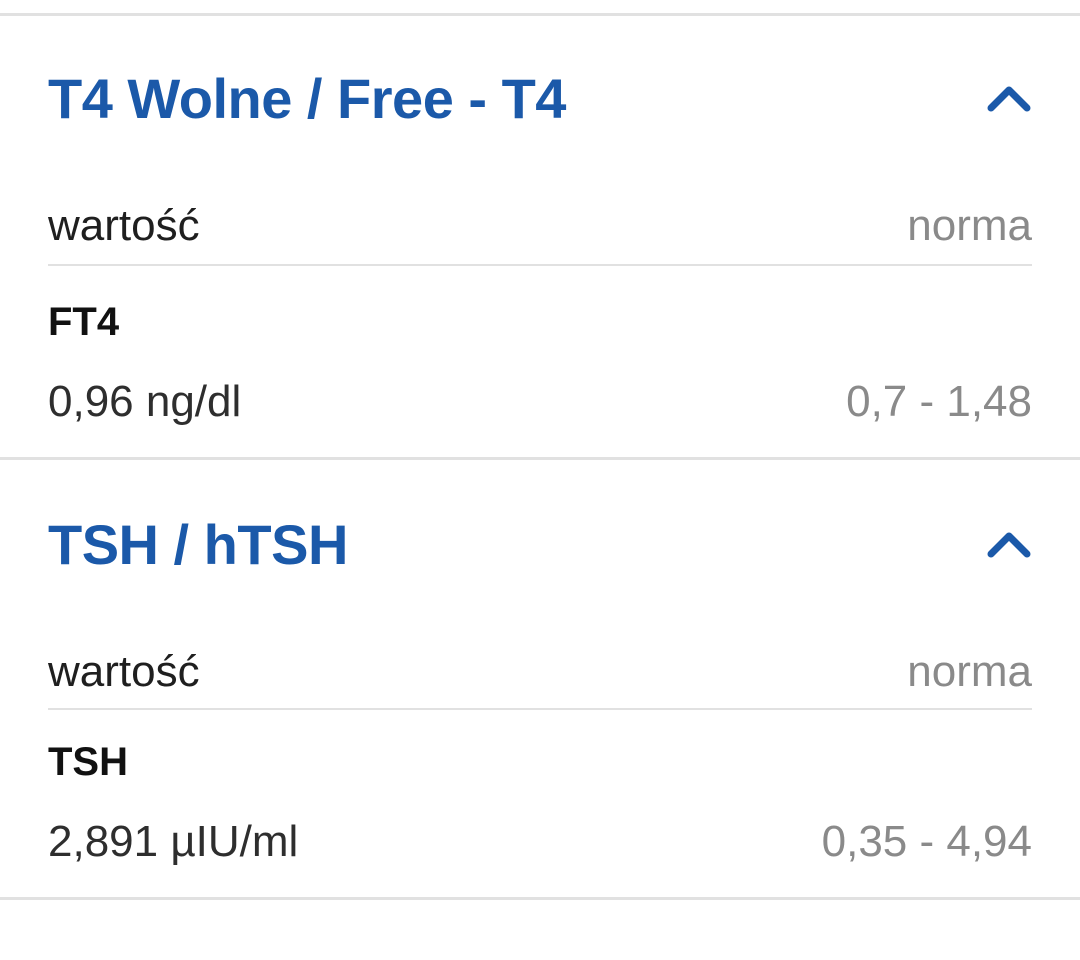 The image size is (1080, 960). What do you see at coordinates (173, 841) in the screenshot?
I see `test-value: 2,891 µIU/ml` at bounding box center [173, 841].